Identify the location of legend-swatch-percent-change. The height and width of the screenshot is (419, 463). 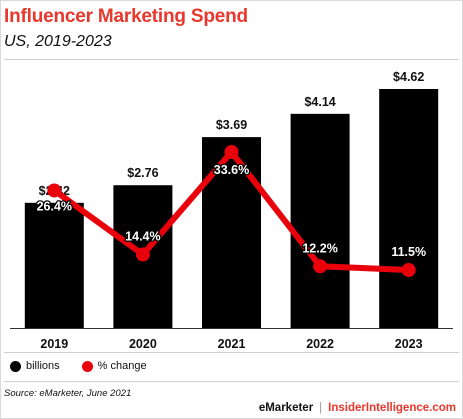
(87, 366).